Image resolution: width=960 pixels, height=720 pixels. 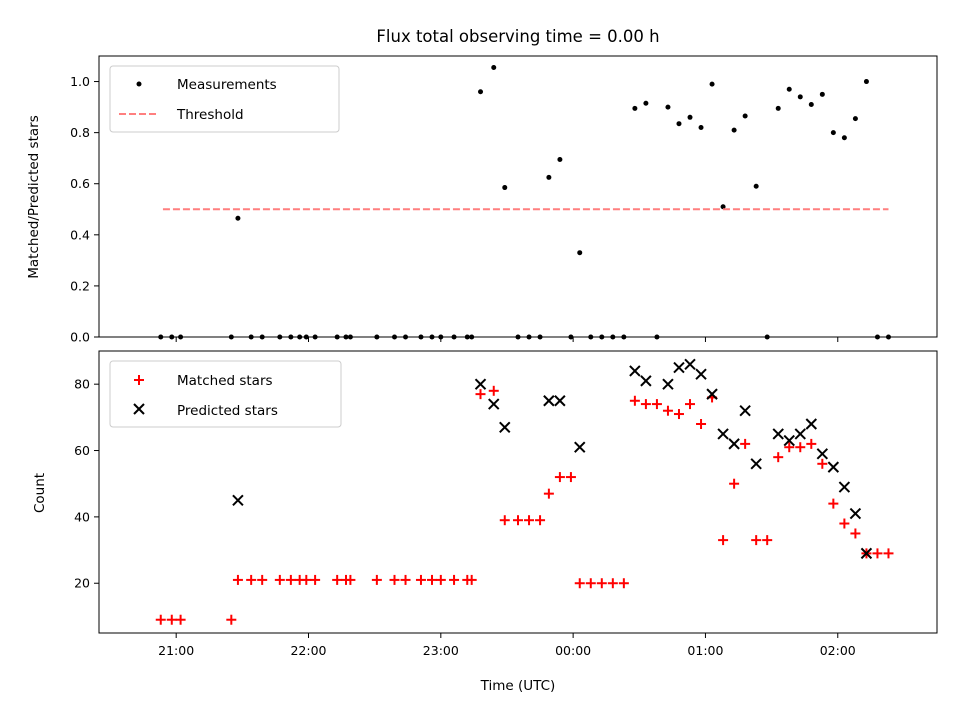 What do you see at coordinates (34, 196) in the screenshot?
I see `top-y-axis-label: Matched/Predicted stars` at bounding box center [34, 196].